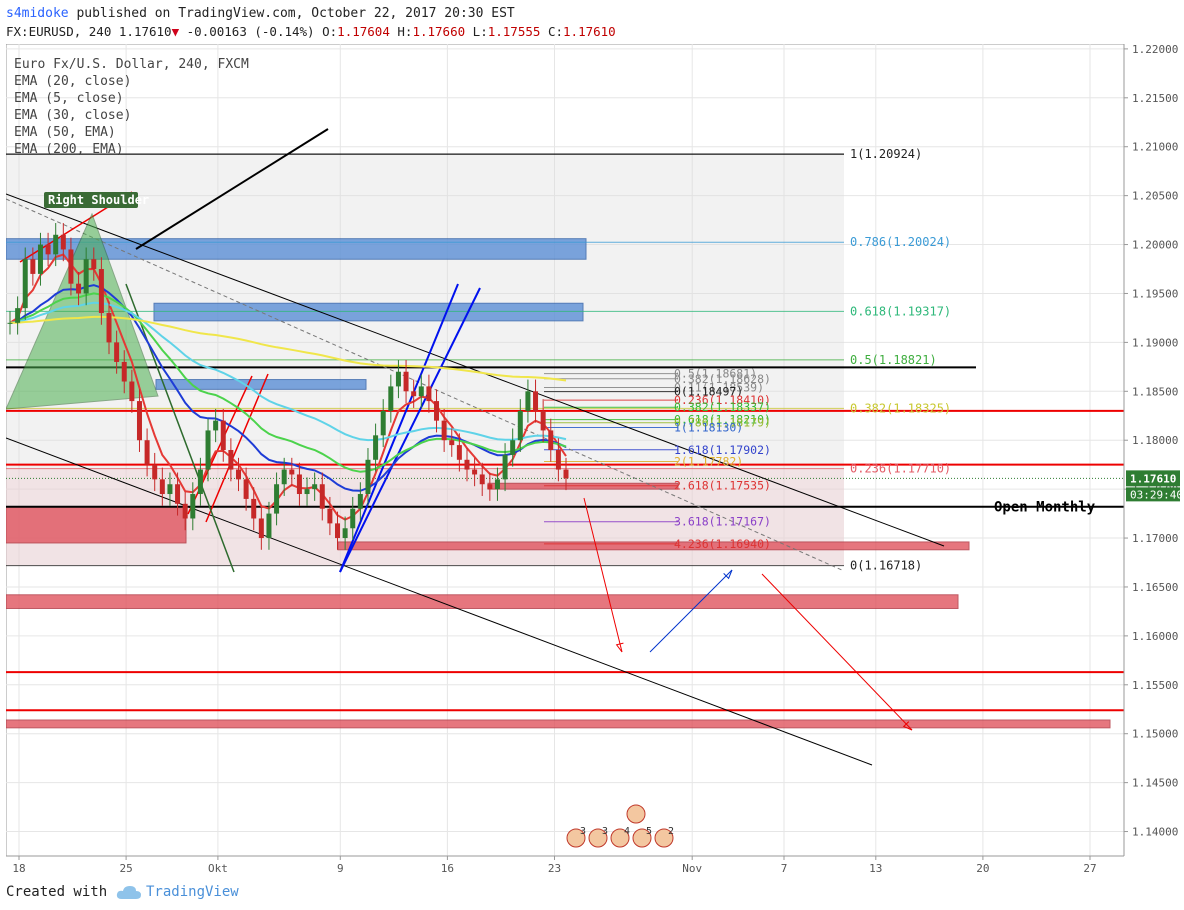  Describe the element at coordinates (722, 450) in the screenshot. I see `fib-ext-label: 1.618(1.17902)` at that location.